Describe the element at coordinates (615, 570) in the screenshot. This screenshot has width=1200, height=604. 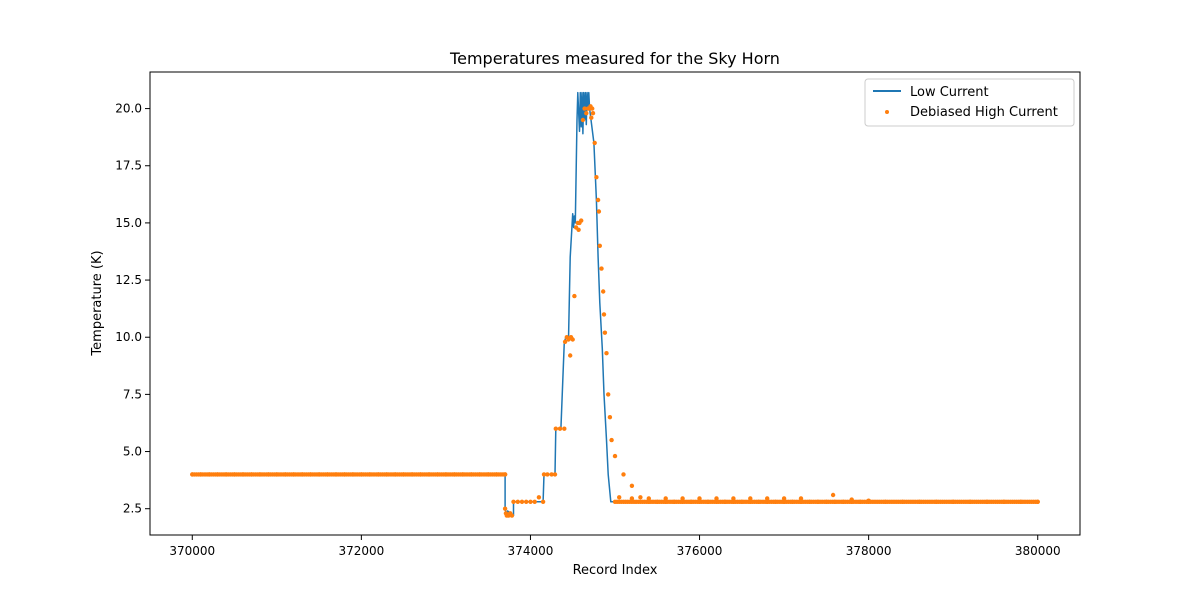
I see `x-axis-label: Record Index` at that location.